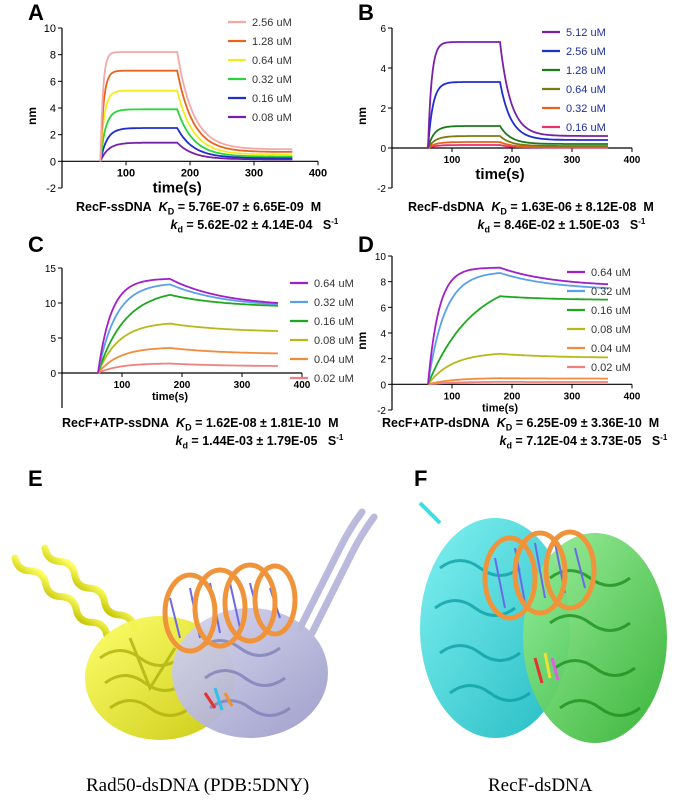 This screenshot has width=685, height=802. I want to click on equation-a-koff-value: = 5.62E-02 ± 4.14E-04, so click(249, 224).